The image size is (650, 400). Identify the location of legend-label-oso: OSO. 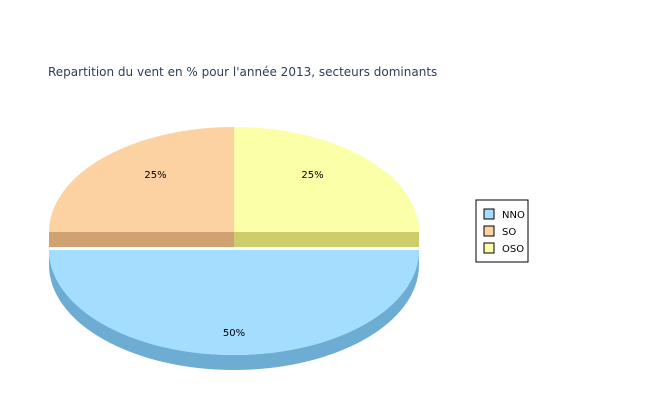
(513, 249).